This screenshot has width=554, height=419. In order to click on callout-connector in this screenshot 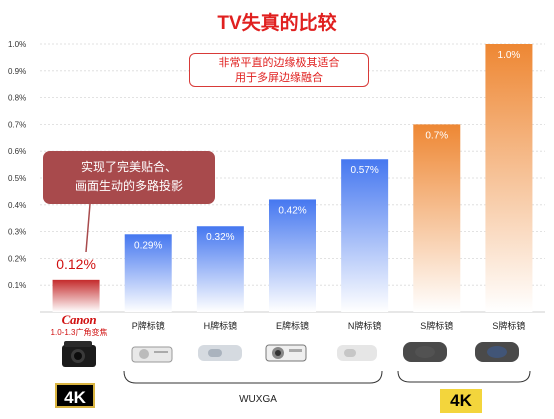, I will do `click(88, 228)`.